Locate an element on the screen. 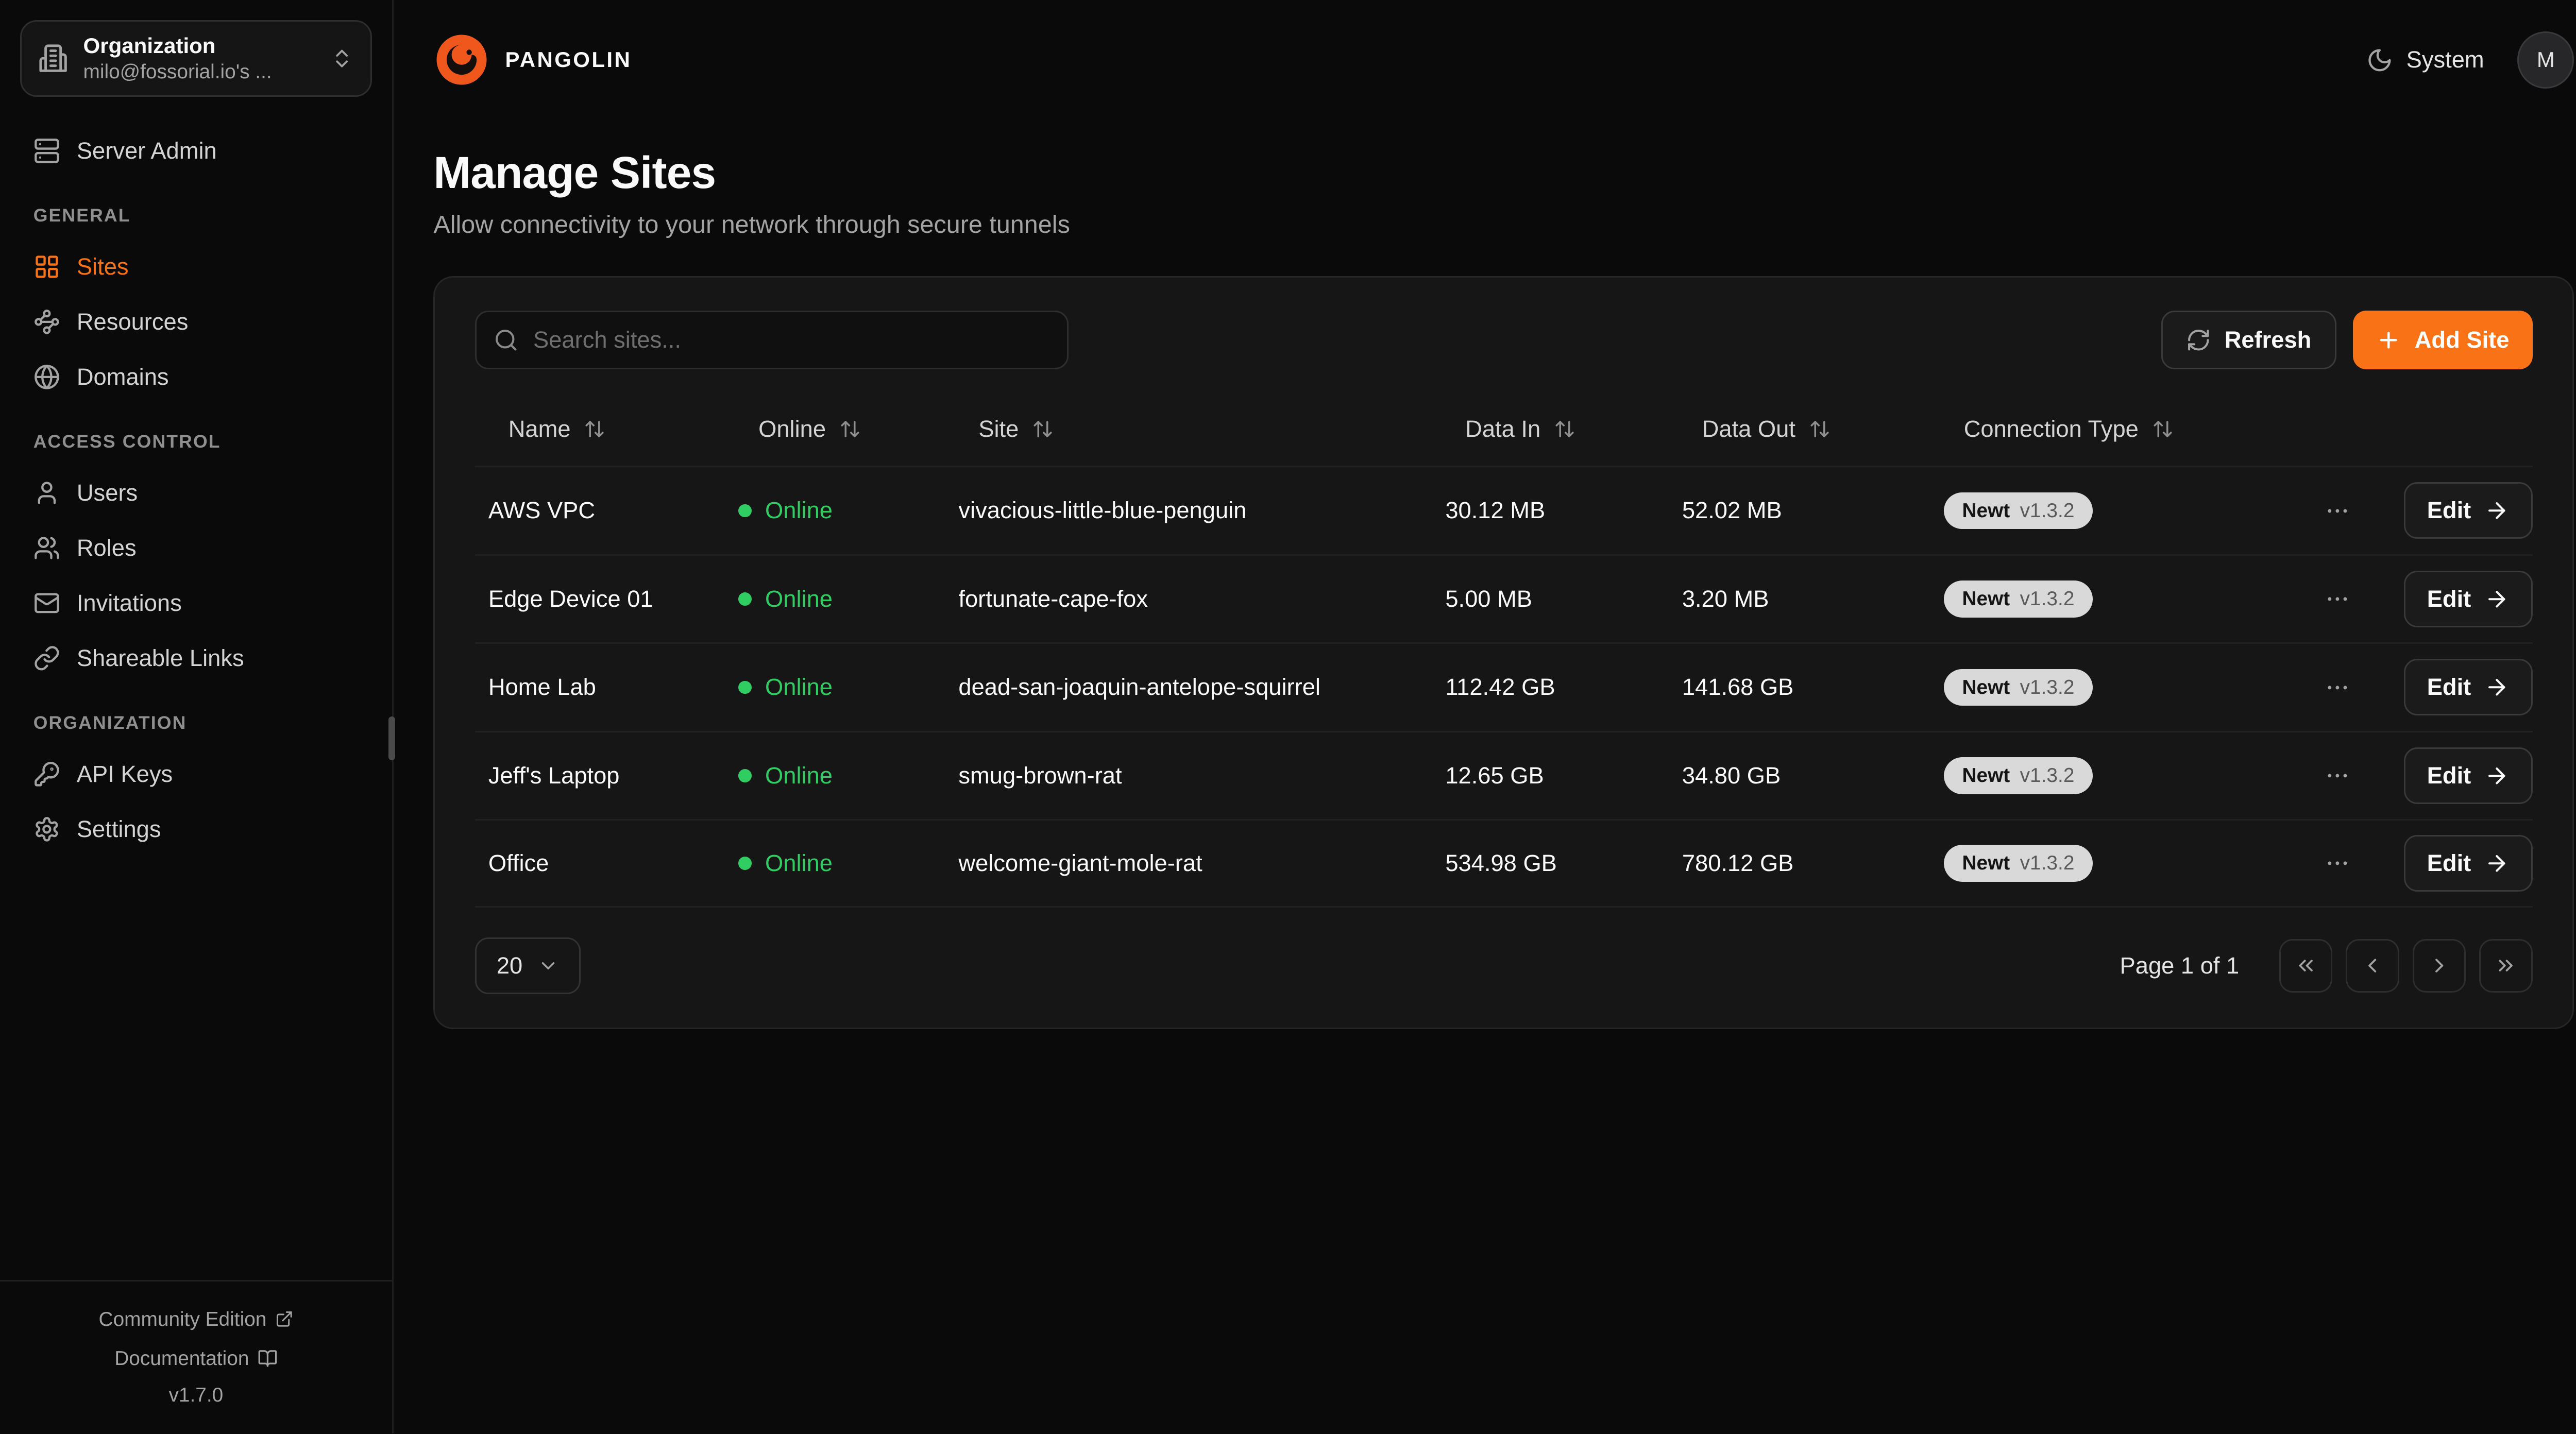 The image size is (2576, 1434). pager-buttons is located at coordinates (2406, 966).